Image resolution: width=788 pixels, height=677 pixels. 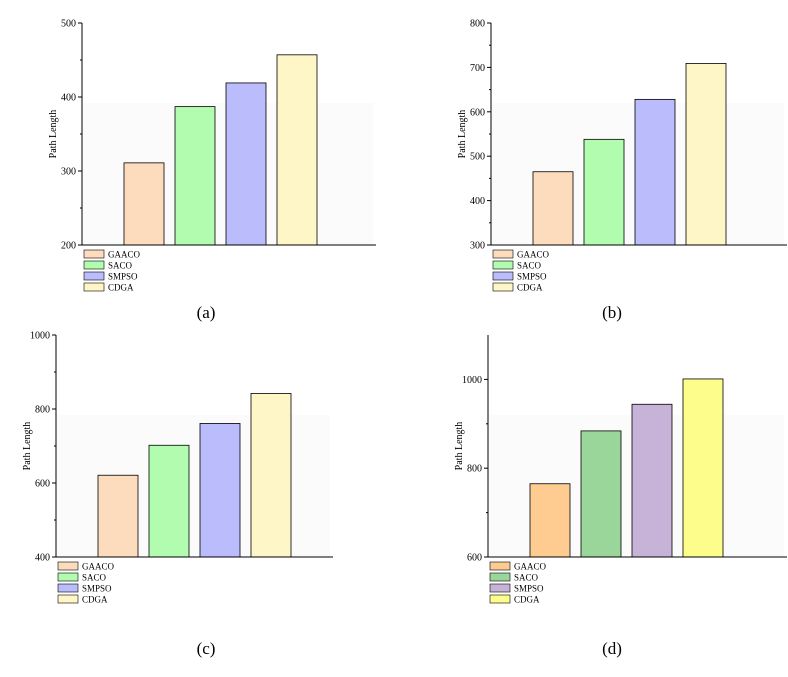 I want to click on y-tick-label: 200, so click(x=68, y=246).